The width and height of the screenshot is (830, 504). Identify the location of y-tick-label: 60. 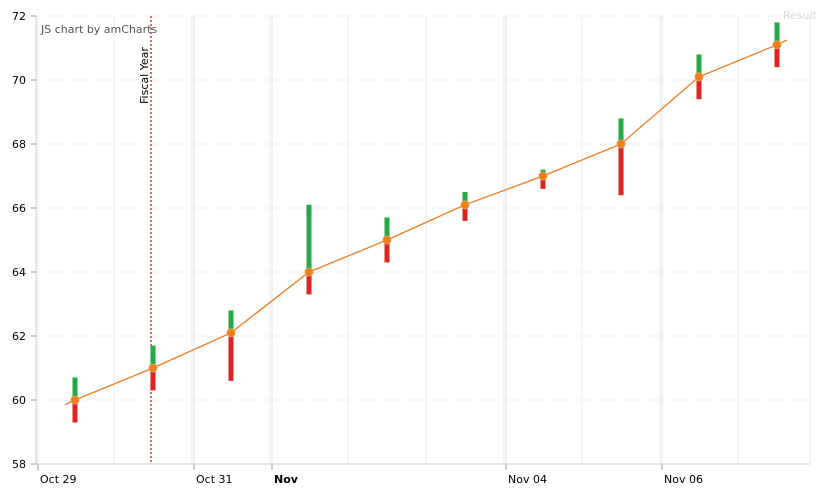
(19, 400).